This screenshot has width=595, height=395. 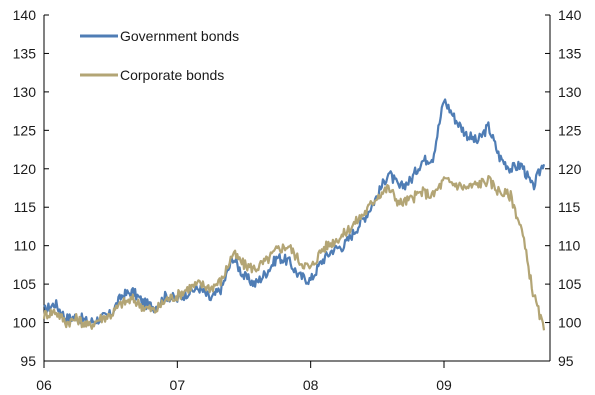 I want to click on legend-label: Government bonds, so click(x=179, y=36).